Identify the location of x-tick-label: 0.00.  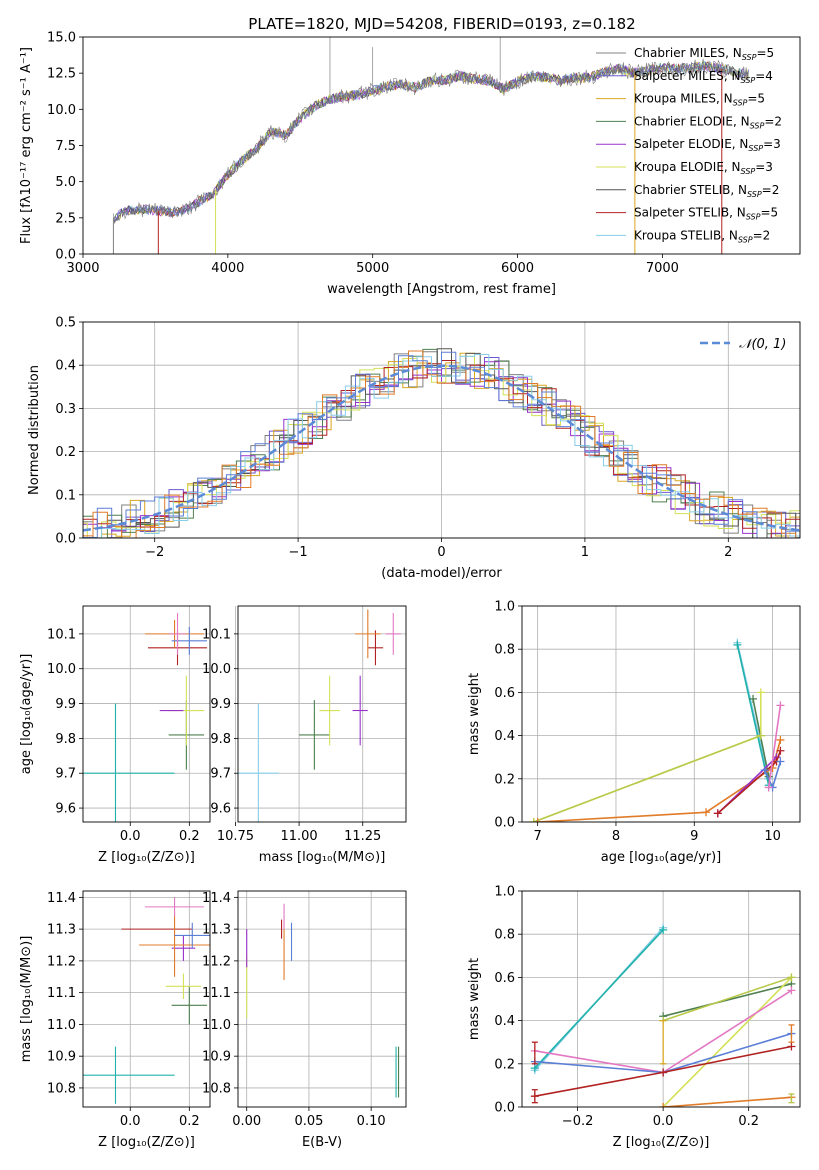
(246, 1121).